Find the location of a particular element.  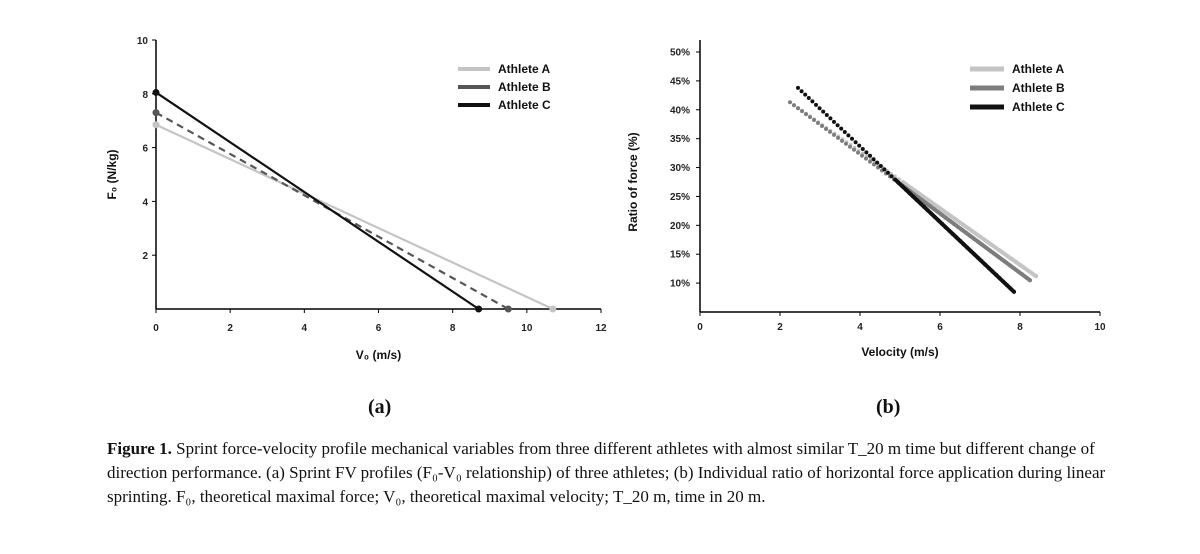

b-x-tick-label: 8 is located at coordinates (1020, 327).